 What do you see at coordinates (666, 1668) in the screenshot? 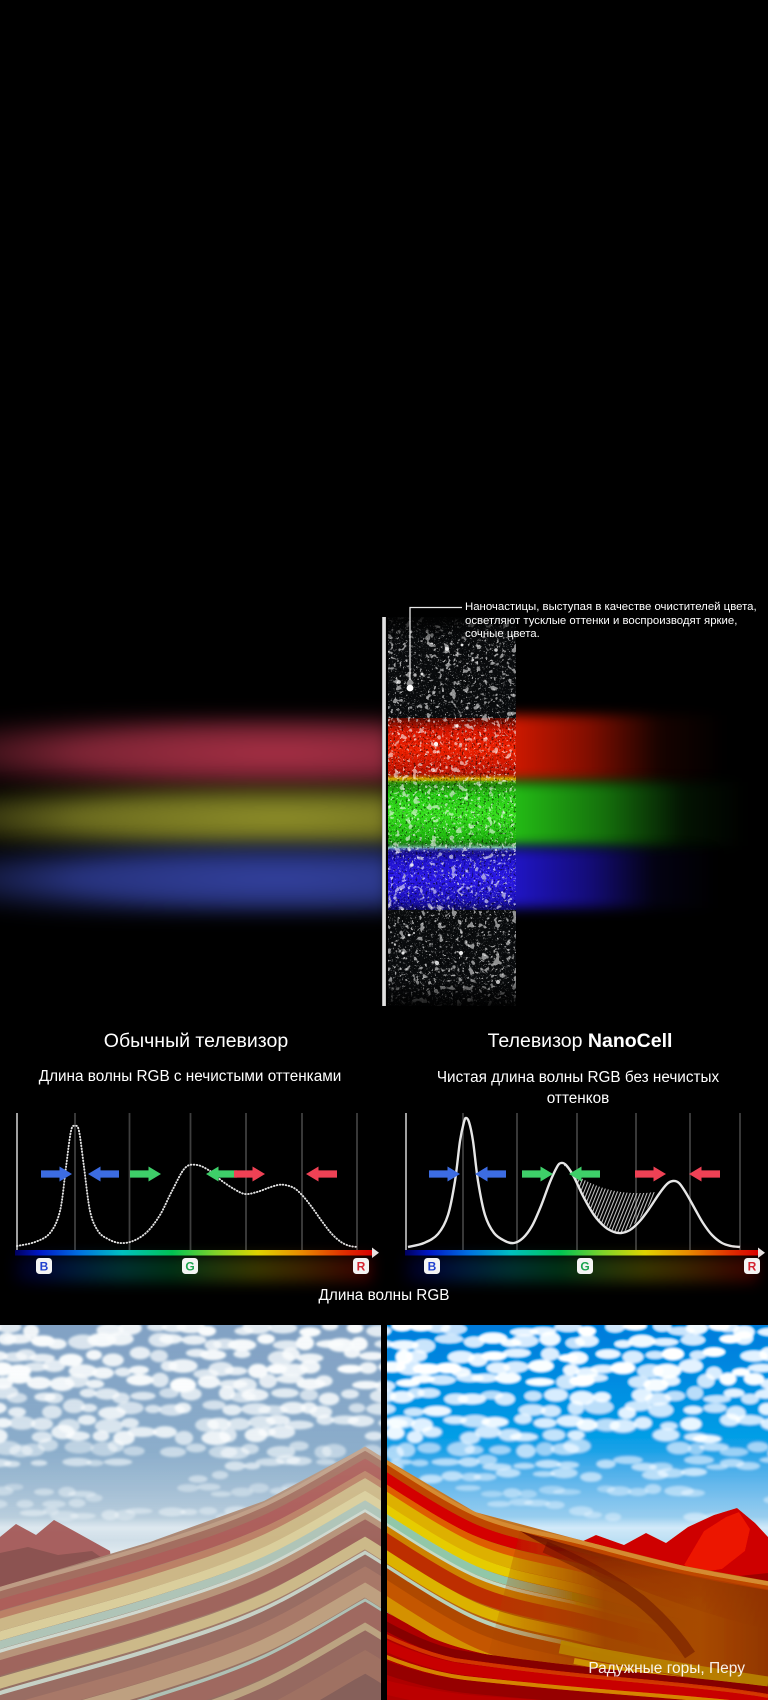
I see `svg-text: Радужные горы, Перу` at bounding box center [666, 1668].